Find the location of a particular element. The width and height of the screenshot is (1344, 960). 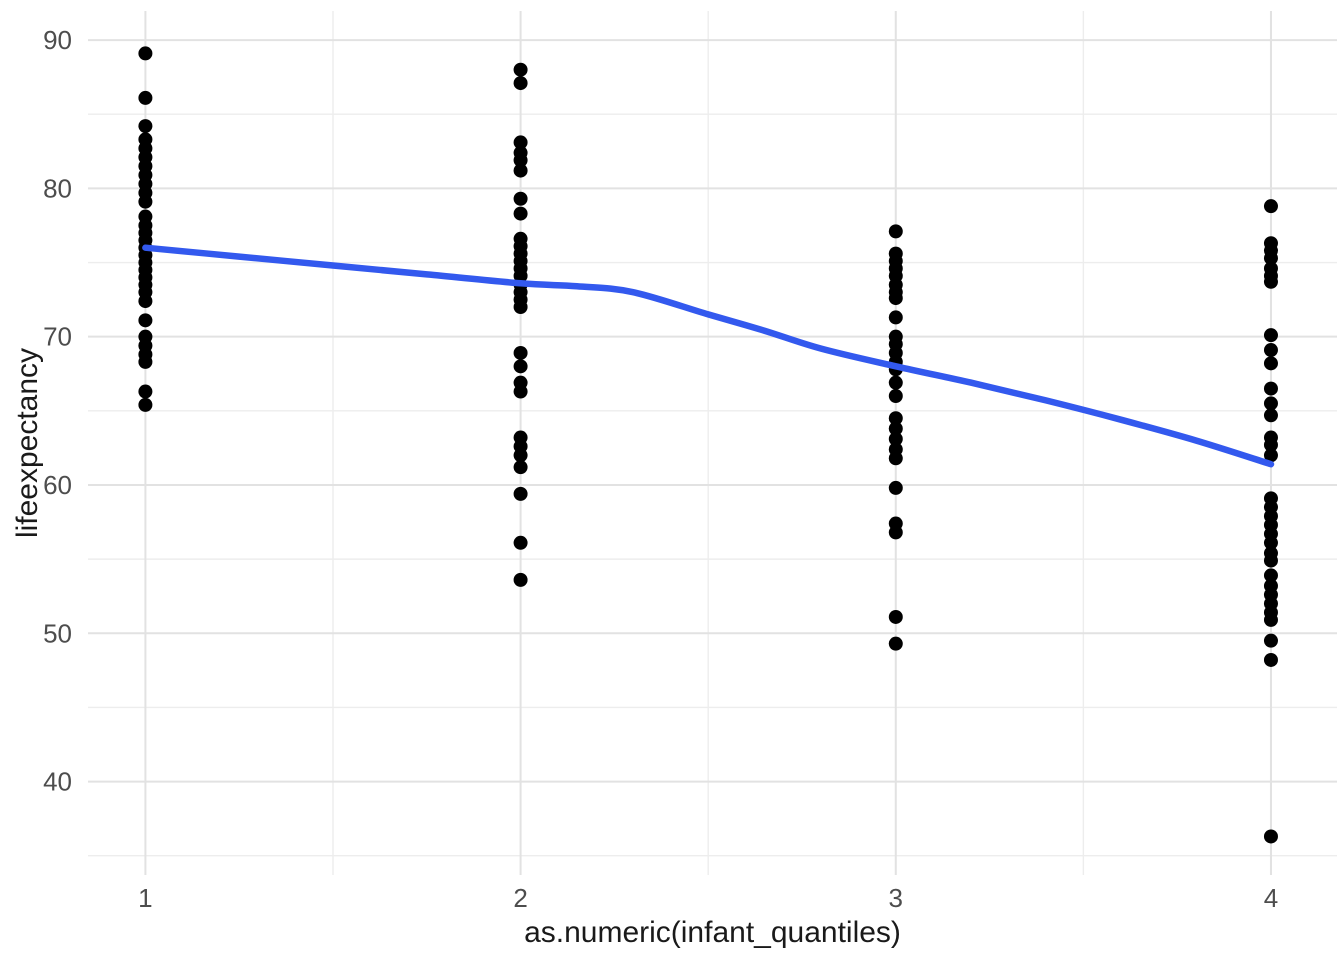

x-tick-label: 3 is located at coordinates (896, 898).